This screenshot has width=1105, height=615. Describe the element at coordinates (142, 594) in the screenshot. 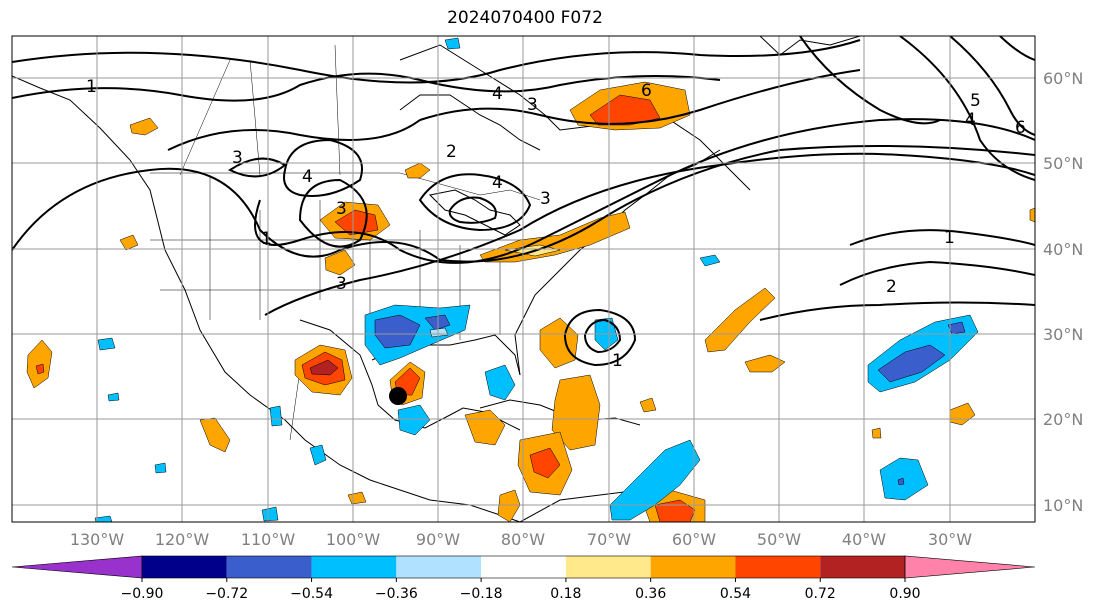

I see `colorbar-tick-label: −0.90` at that location.